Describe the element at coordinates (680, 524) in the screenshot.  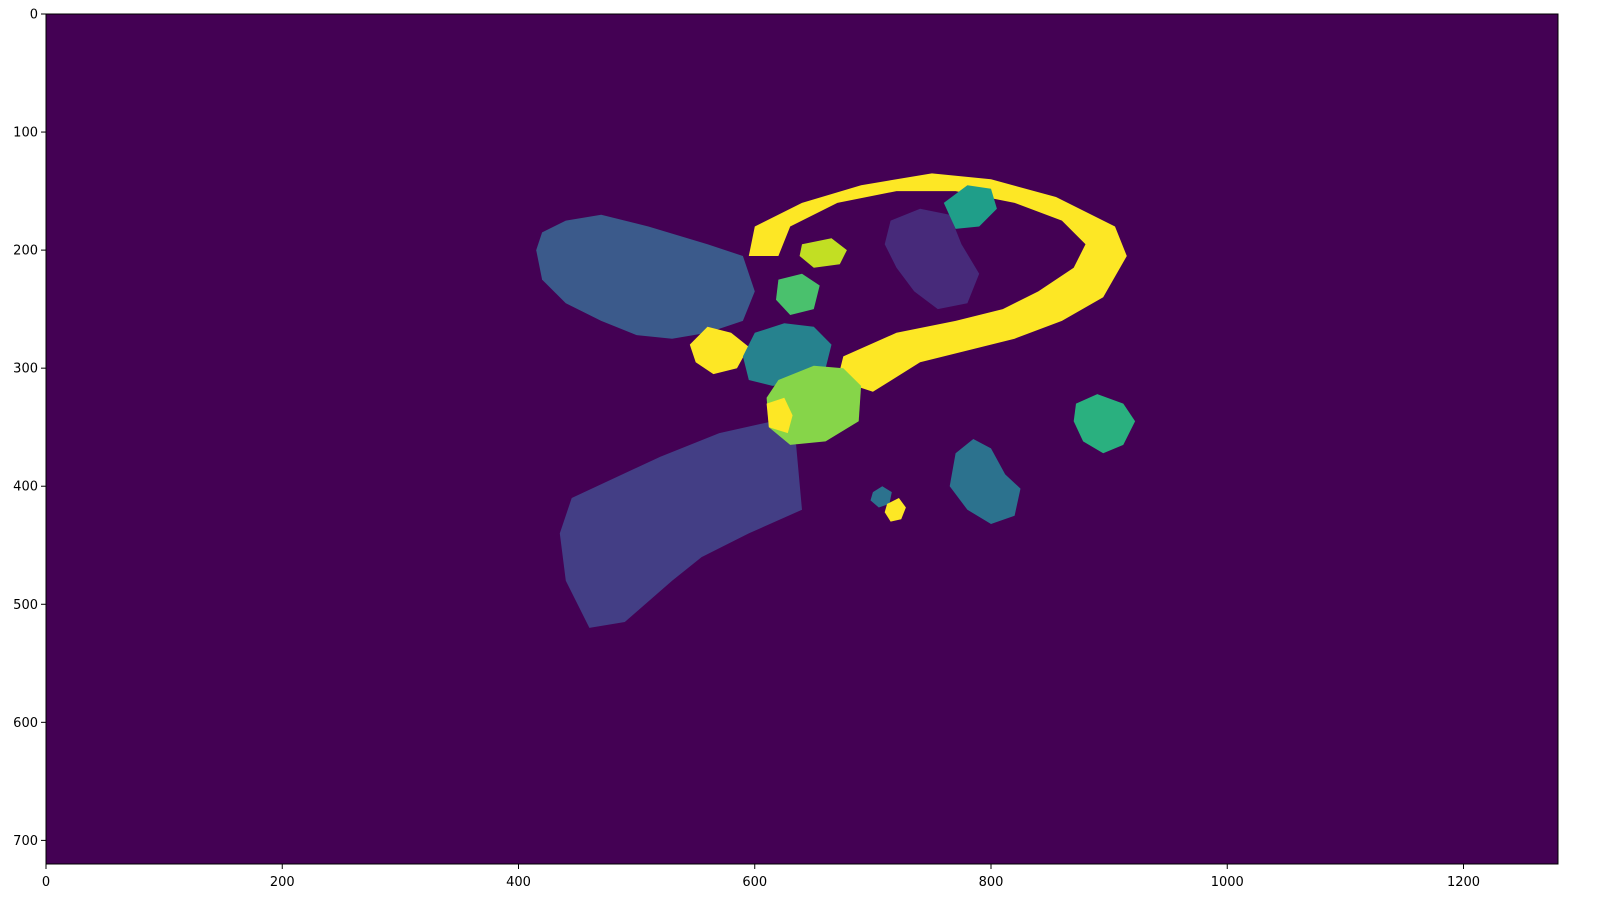
I see `segment-indigo-block` at that location.